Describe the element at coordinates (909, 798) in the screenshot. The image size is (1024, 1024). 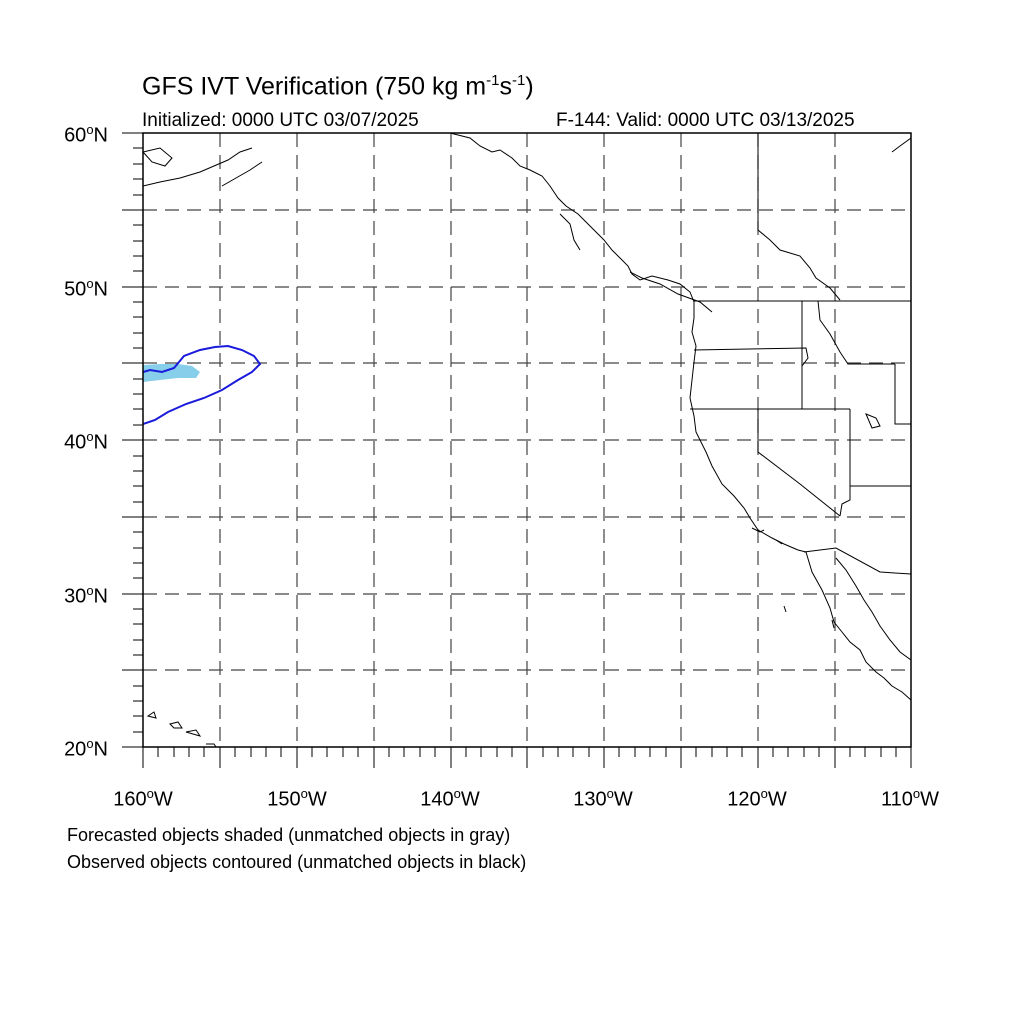
I see `lon-label-110: 110oW` at that location.